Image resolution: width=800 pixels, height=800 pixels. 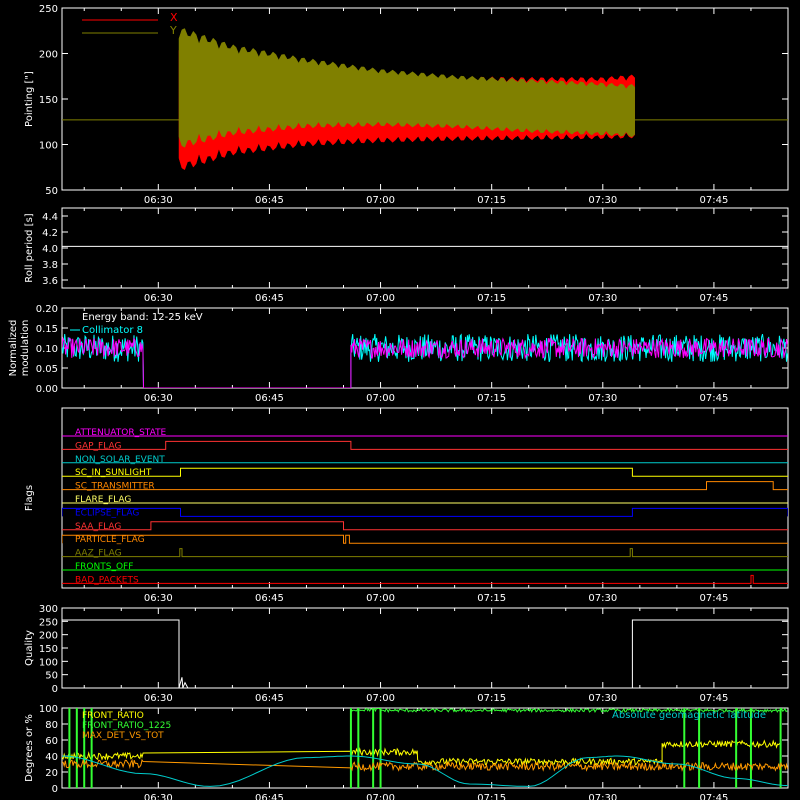 I want to click on y-tick-label: 4.2, so click(x=50, y=233).